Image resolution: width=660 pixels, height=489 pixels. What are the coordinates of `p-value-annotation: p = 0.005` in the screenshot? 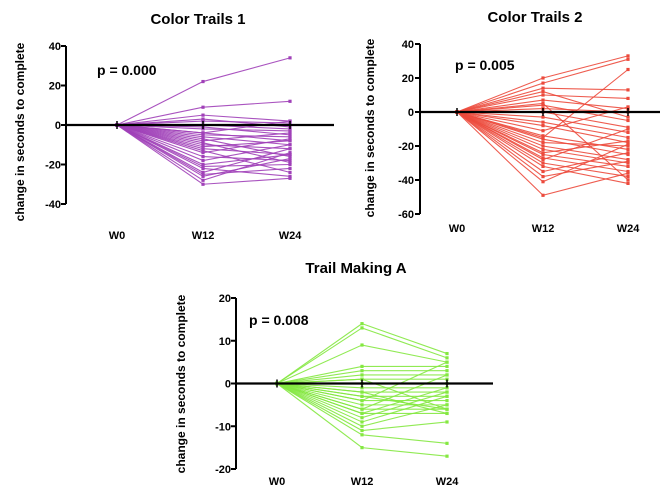 It's located at (485, 65).